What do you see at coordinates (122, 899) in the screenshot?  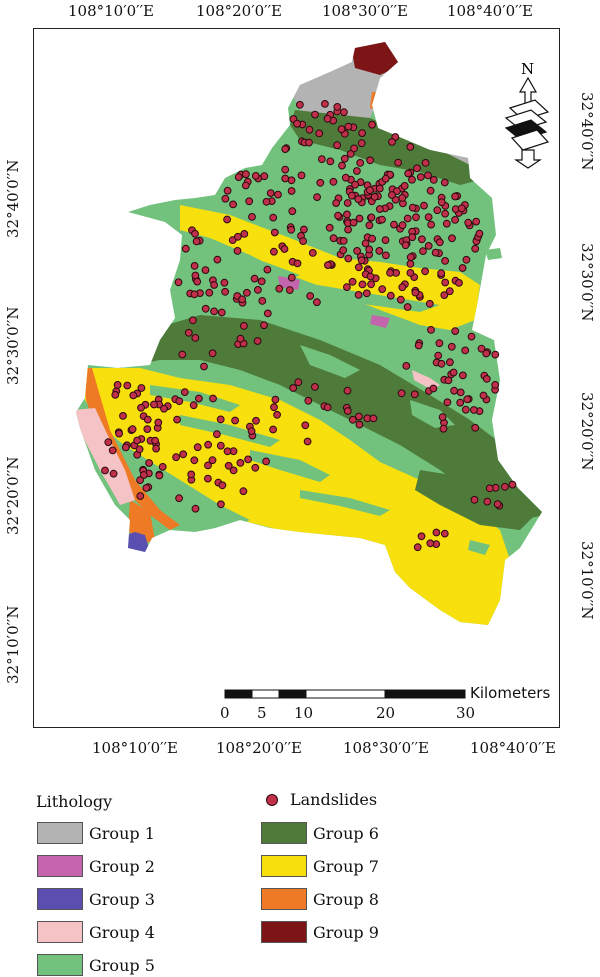 I see `legend-label: Group 3` at bounding box center [122, 899].